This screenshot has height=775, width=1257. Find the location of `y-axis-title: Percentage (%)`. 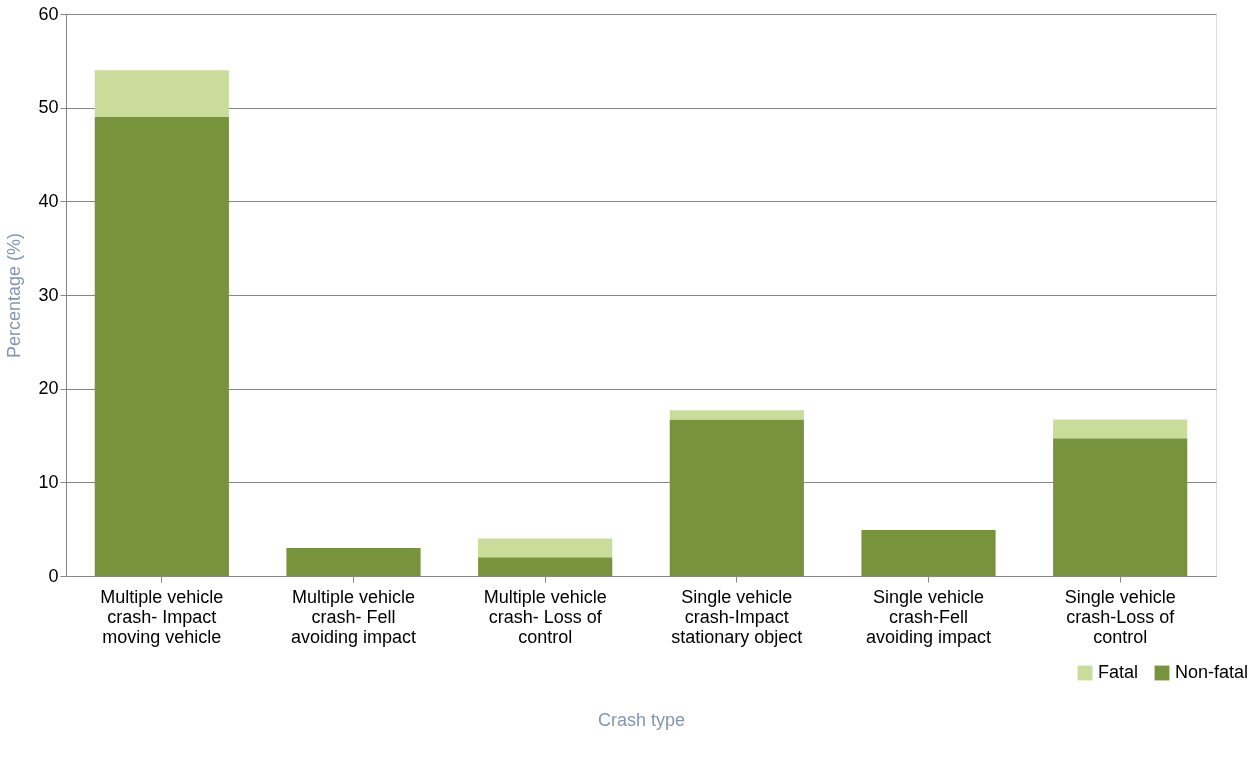

y-axis-title: Percentage (%) is located at coordinates (14, 295).